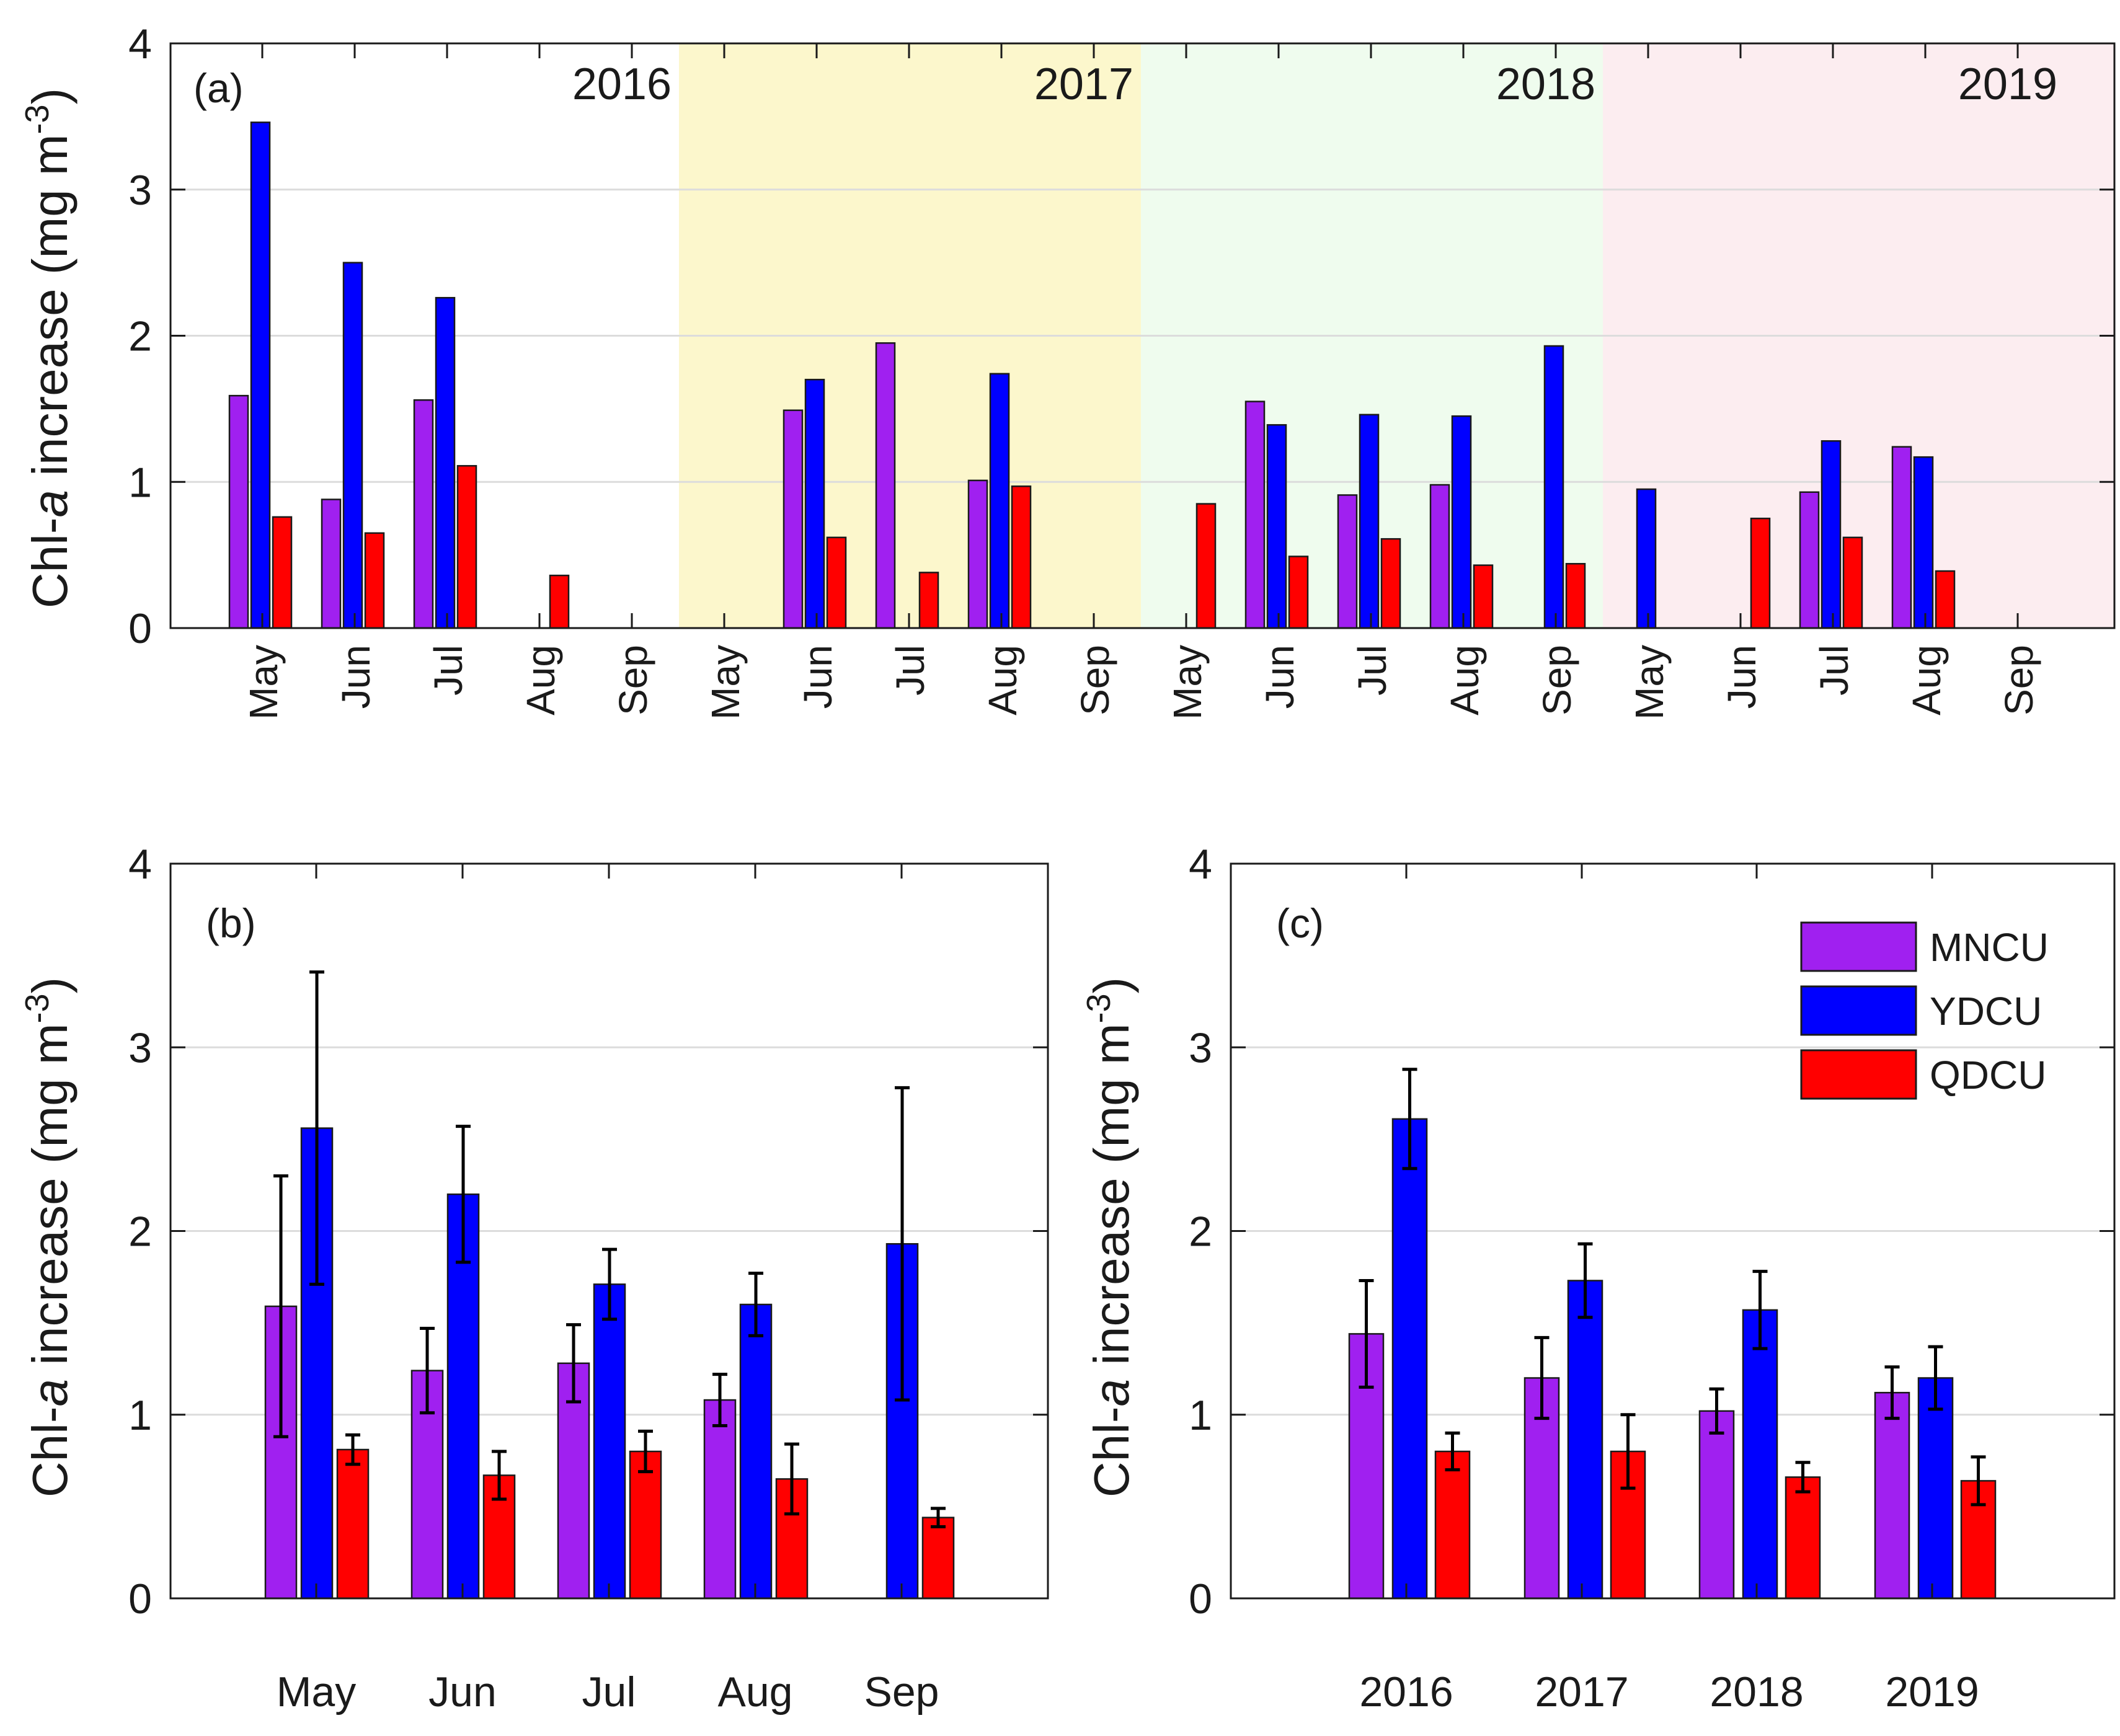  What do you see at coordinates (219, 88) in the screenshot?
I see `panel-label: (a)` at bounding box center [219, 88].